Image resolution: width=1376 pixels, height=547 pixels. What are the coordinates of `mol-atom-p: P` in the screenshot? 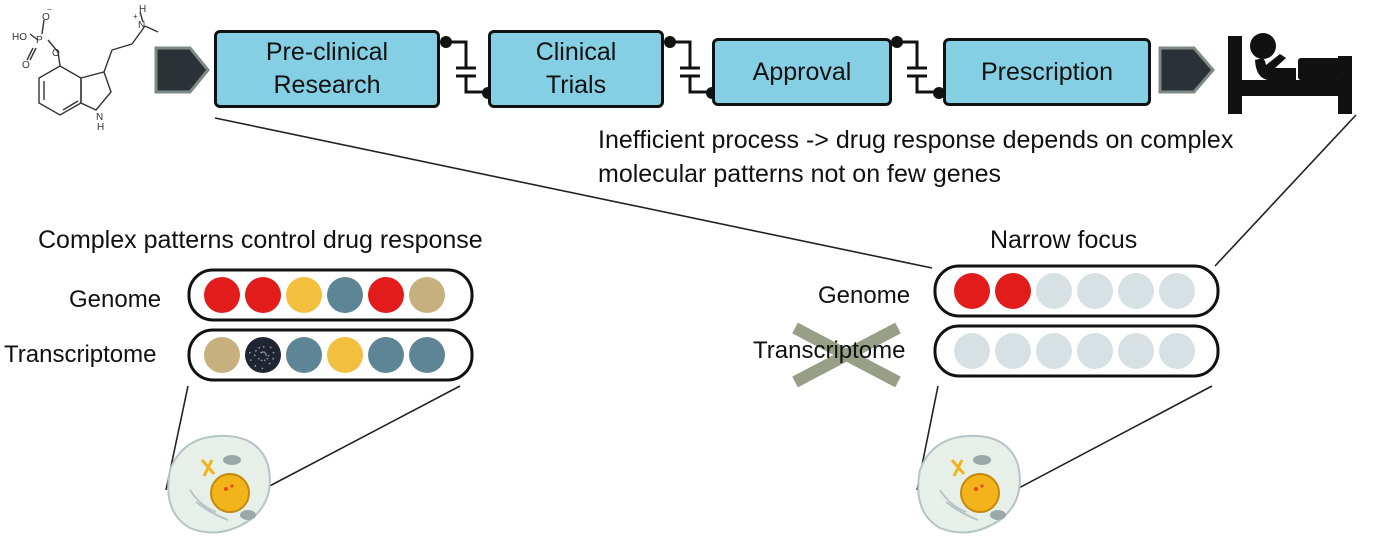 It's located at (39, 40).